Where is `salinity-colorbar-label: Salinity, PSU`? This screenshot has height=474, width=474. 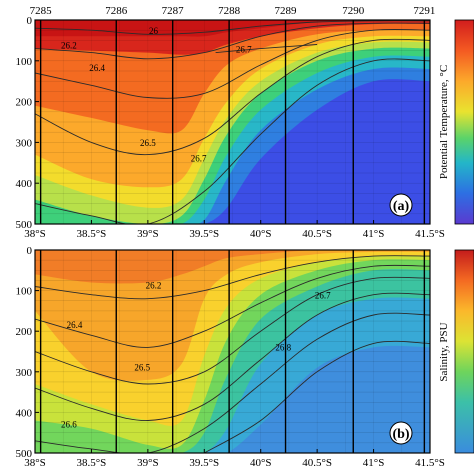
salinity-colorbar-label: Salinity, PSU is located at coordinates (444, 351).